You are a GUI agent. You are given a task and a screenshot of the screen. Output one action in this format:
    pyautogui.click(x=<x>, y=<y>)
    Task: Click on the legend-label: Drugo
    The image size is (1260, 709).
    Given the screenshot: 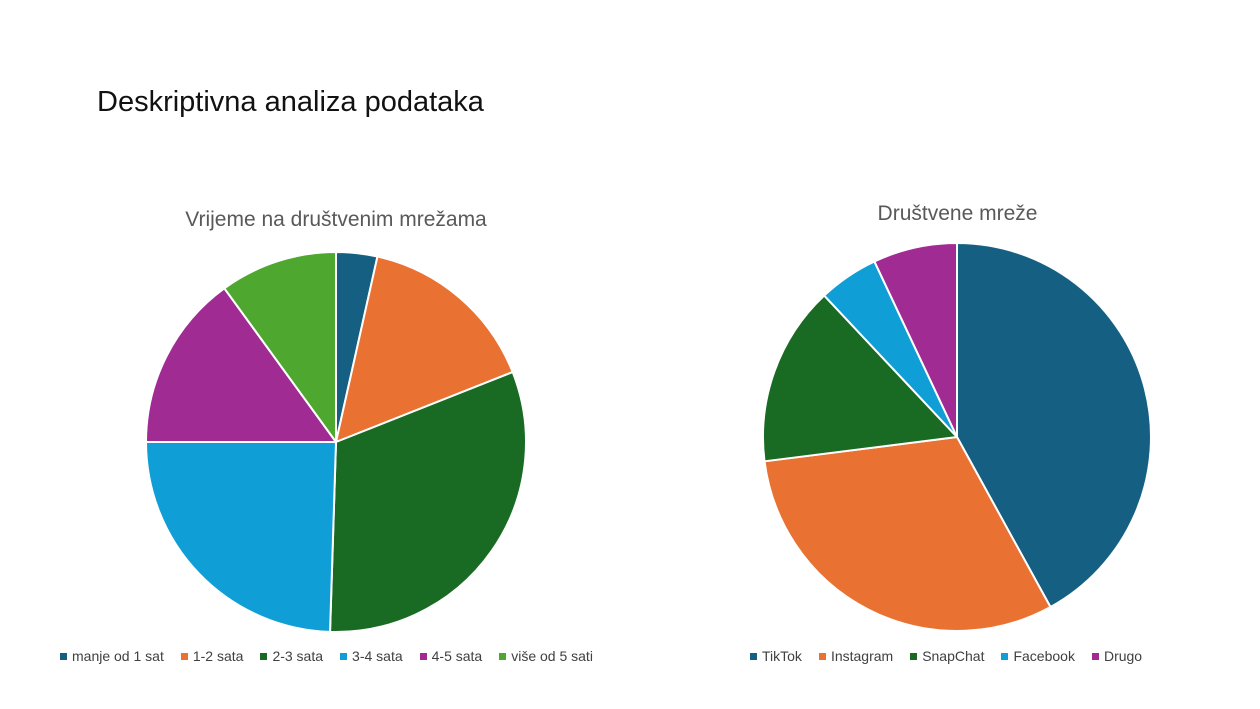 What is the action you would take?
    pyautogui.click(x=1123, y=656)
    